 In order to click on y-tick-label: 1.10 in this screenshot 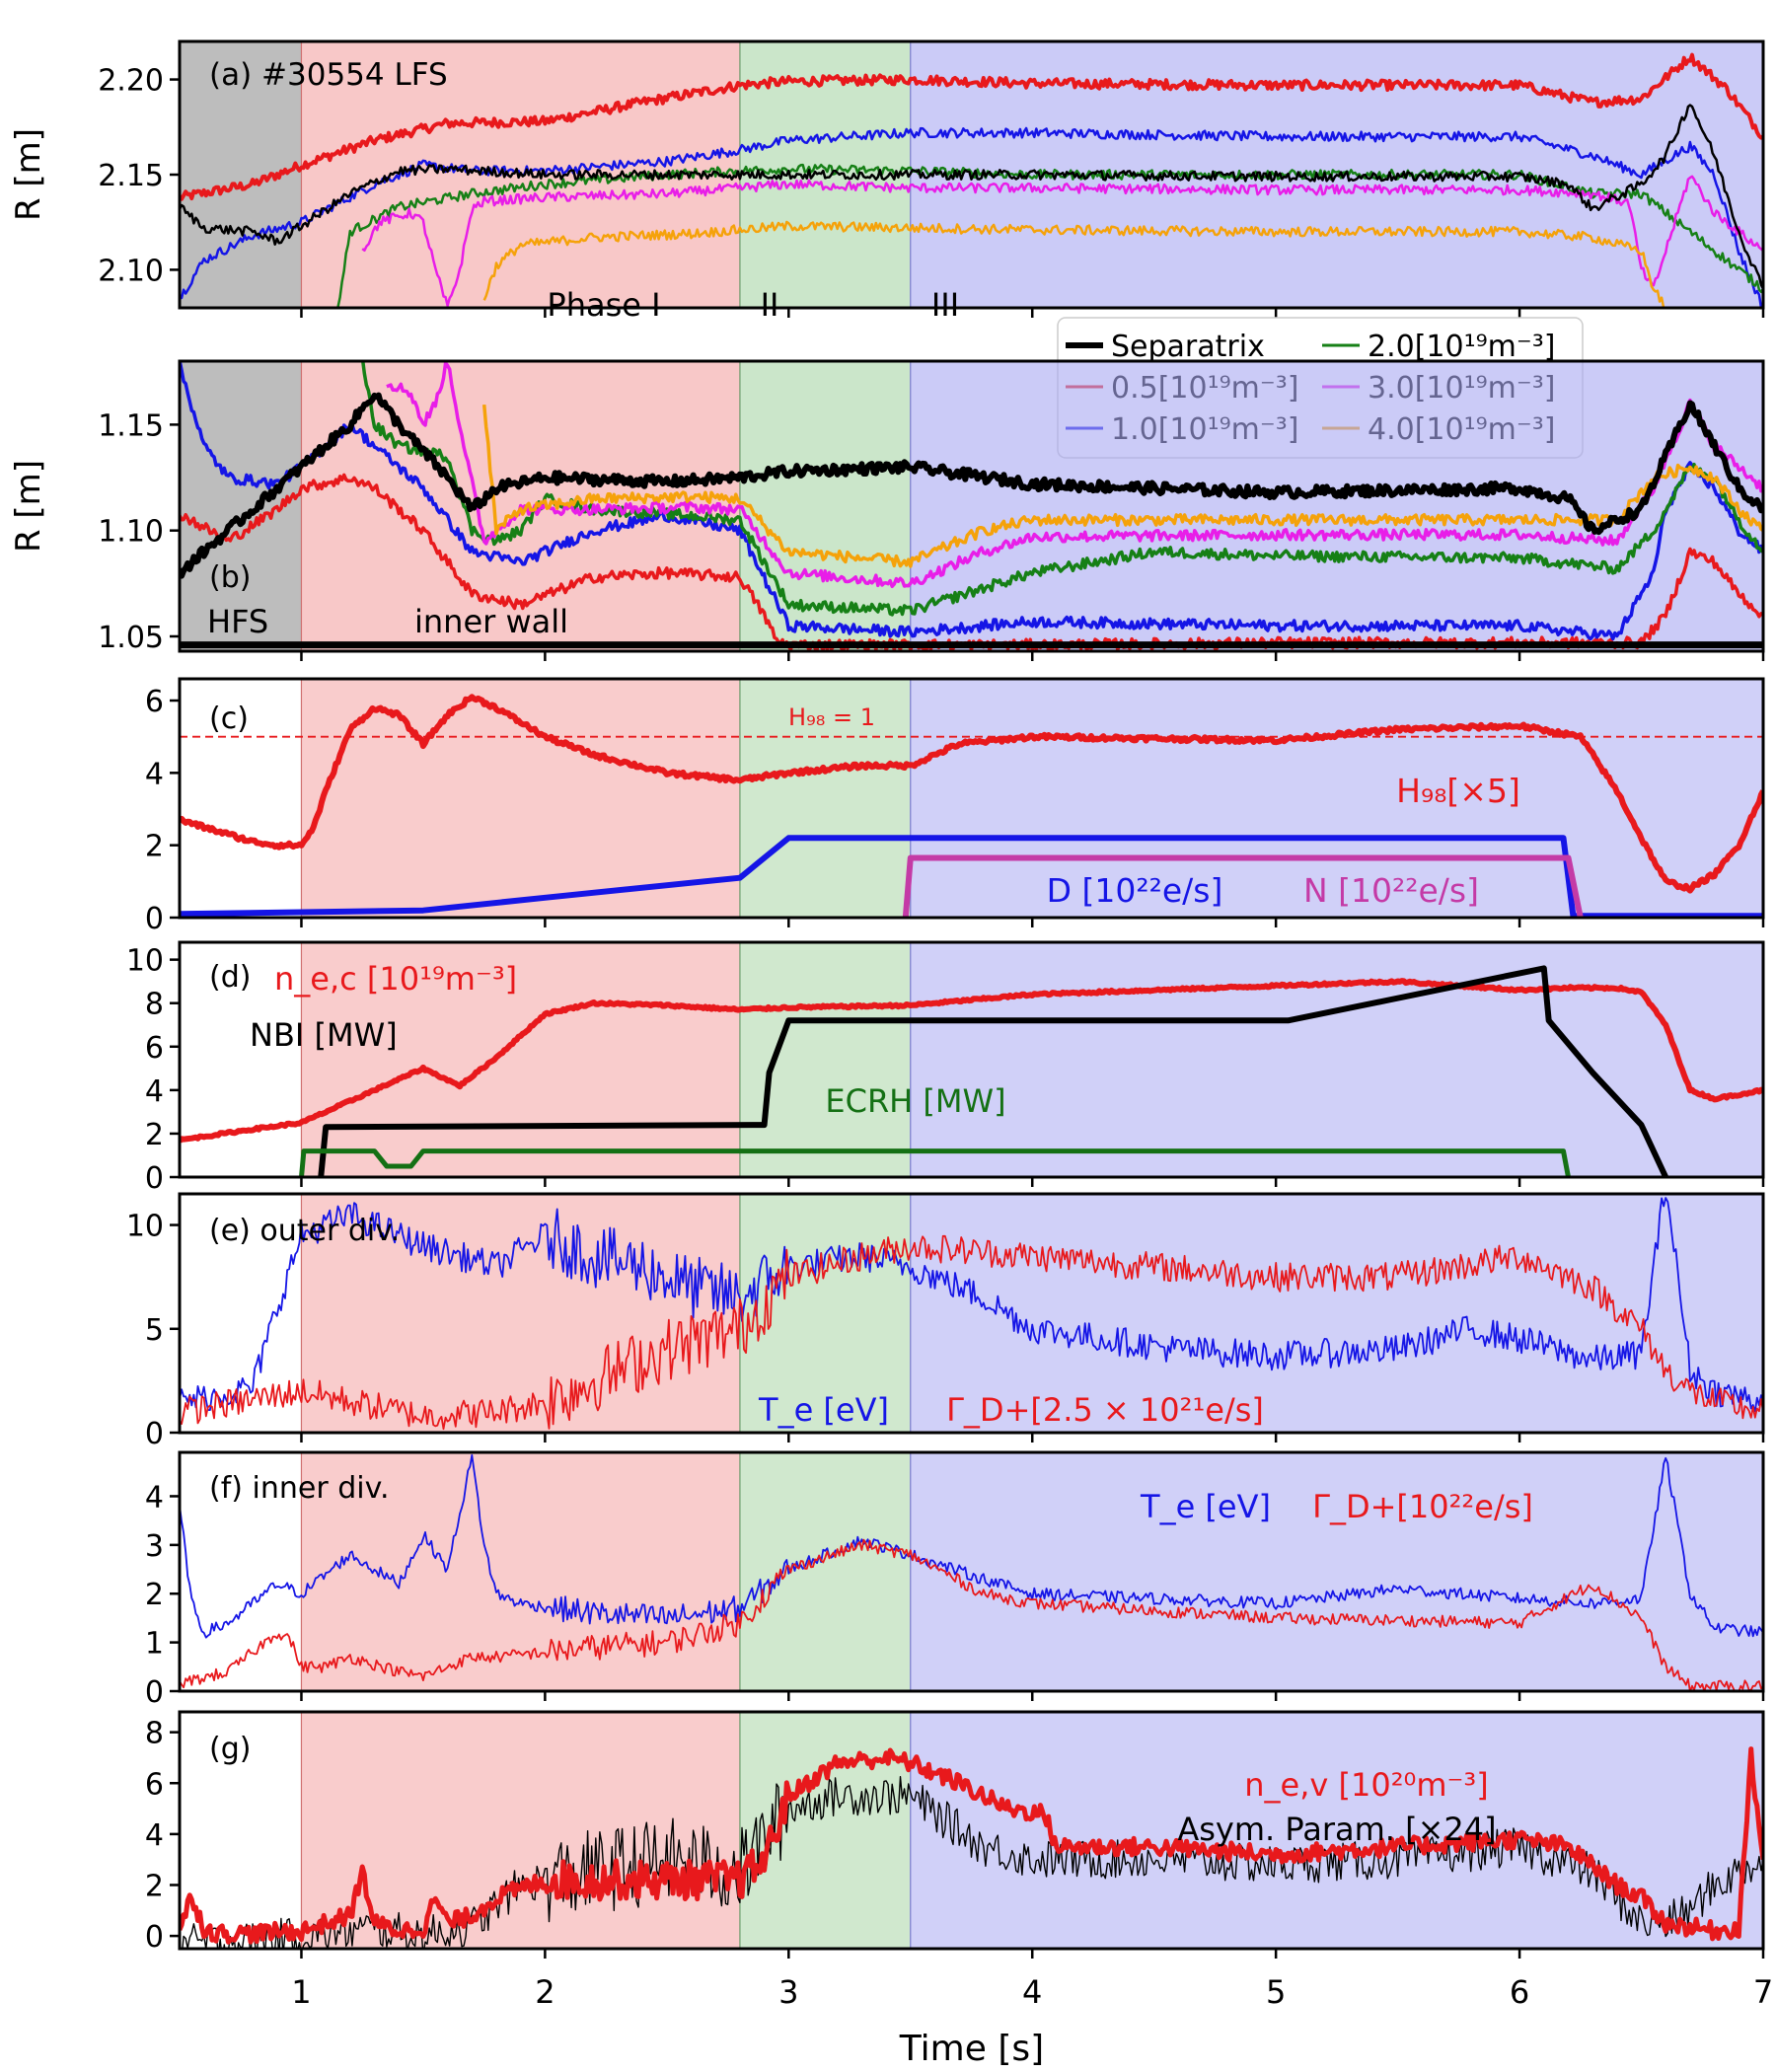, I will do `click(131, 532)`.